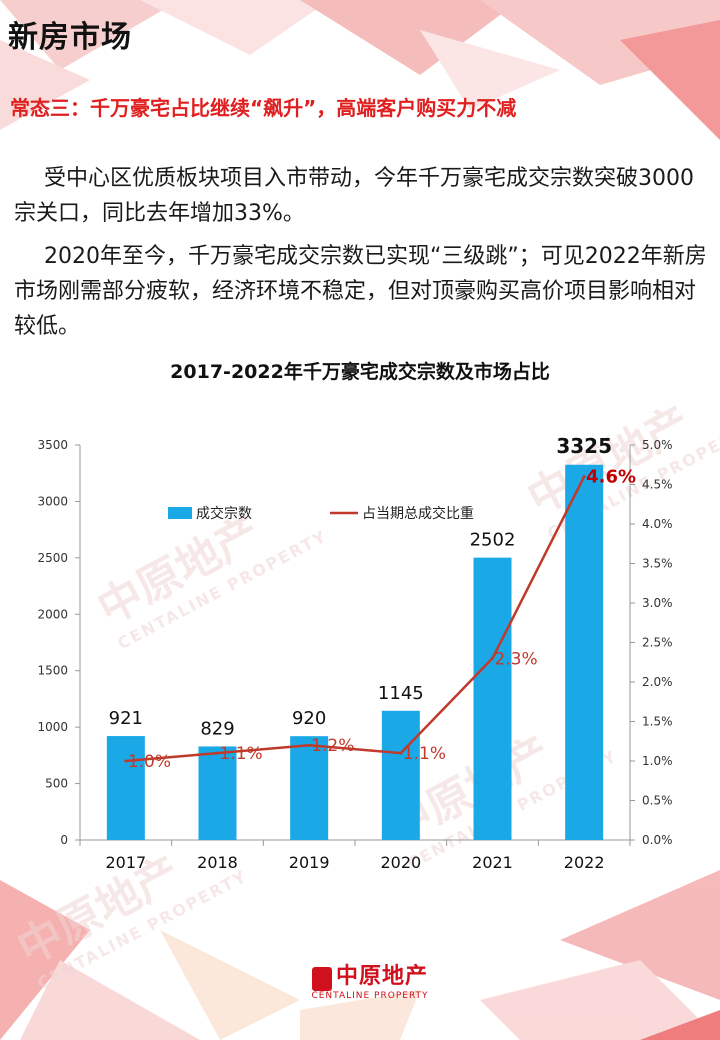 The image size is (720, 1040). What do you see at coordinates (657, 564) in the screenshot?
I see `y-right-tick-label: 3.5%` at bounding box center [657, 564].